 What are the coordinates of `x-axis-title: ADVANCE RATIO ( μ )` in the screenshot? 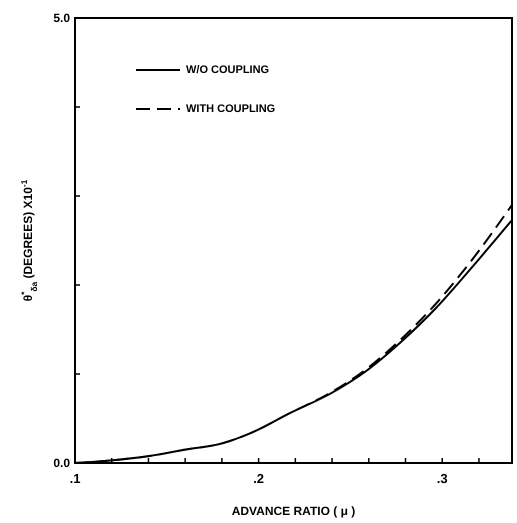 It's located at (294, 511).